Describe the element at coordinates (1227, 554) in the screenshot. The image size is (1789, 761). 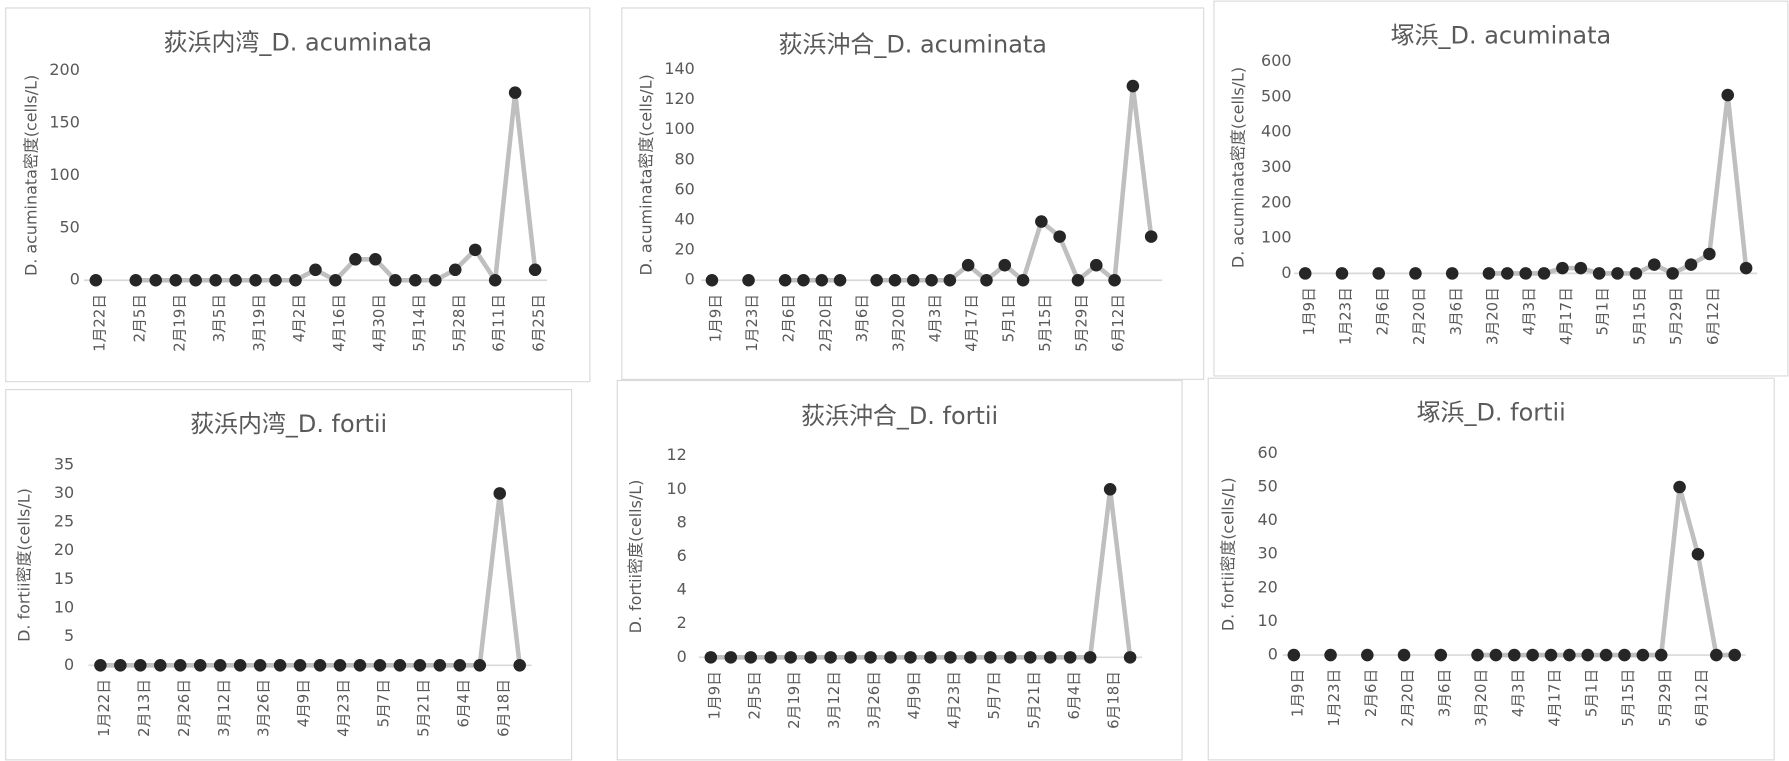
I see `y-axis-title: D. fortii密度(cells/L)` at that location.